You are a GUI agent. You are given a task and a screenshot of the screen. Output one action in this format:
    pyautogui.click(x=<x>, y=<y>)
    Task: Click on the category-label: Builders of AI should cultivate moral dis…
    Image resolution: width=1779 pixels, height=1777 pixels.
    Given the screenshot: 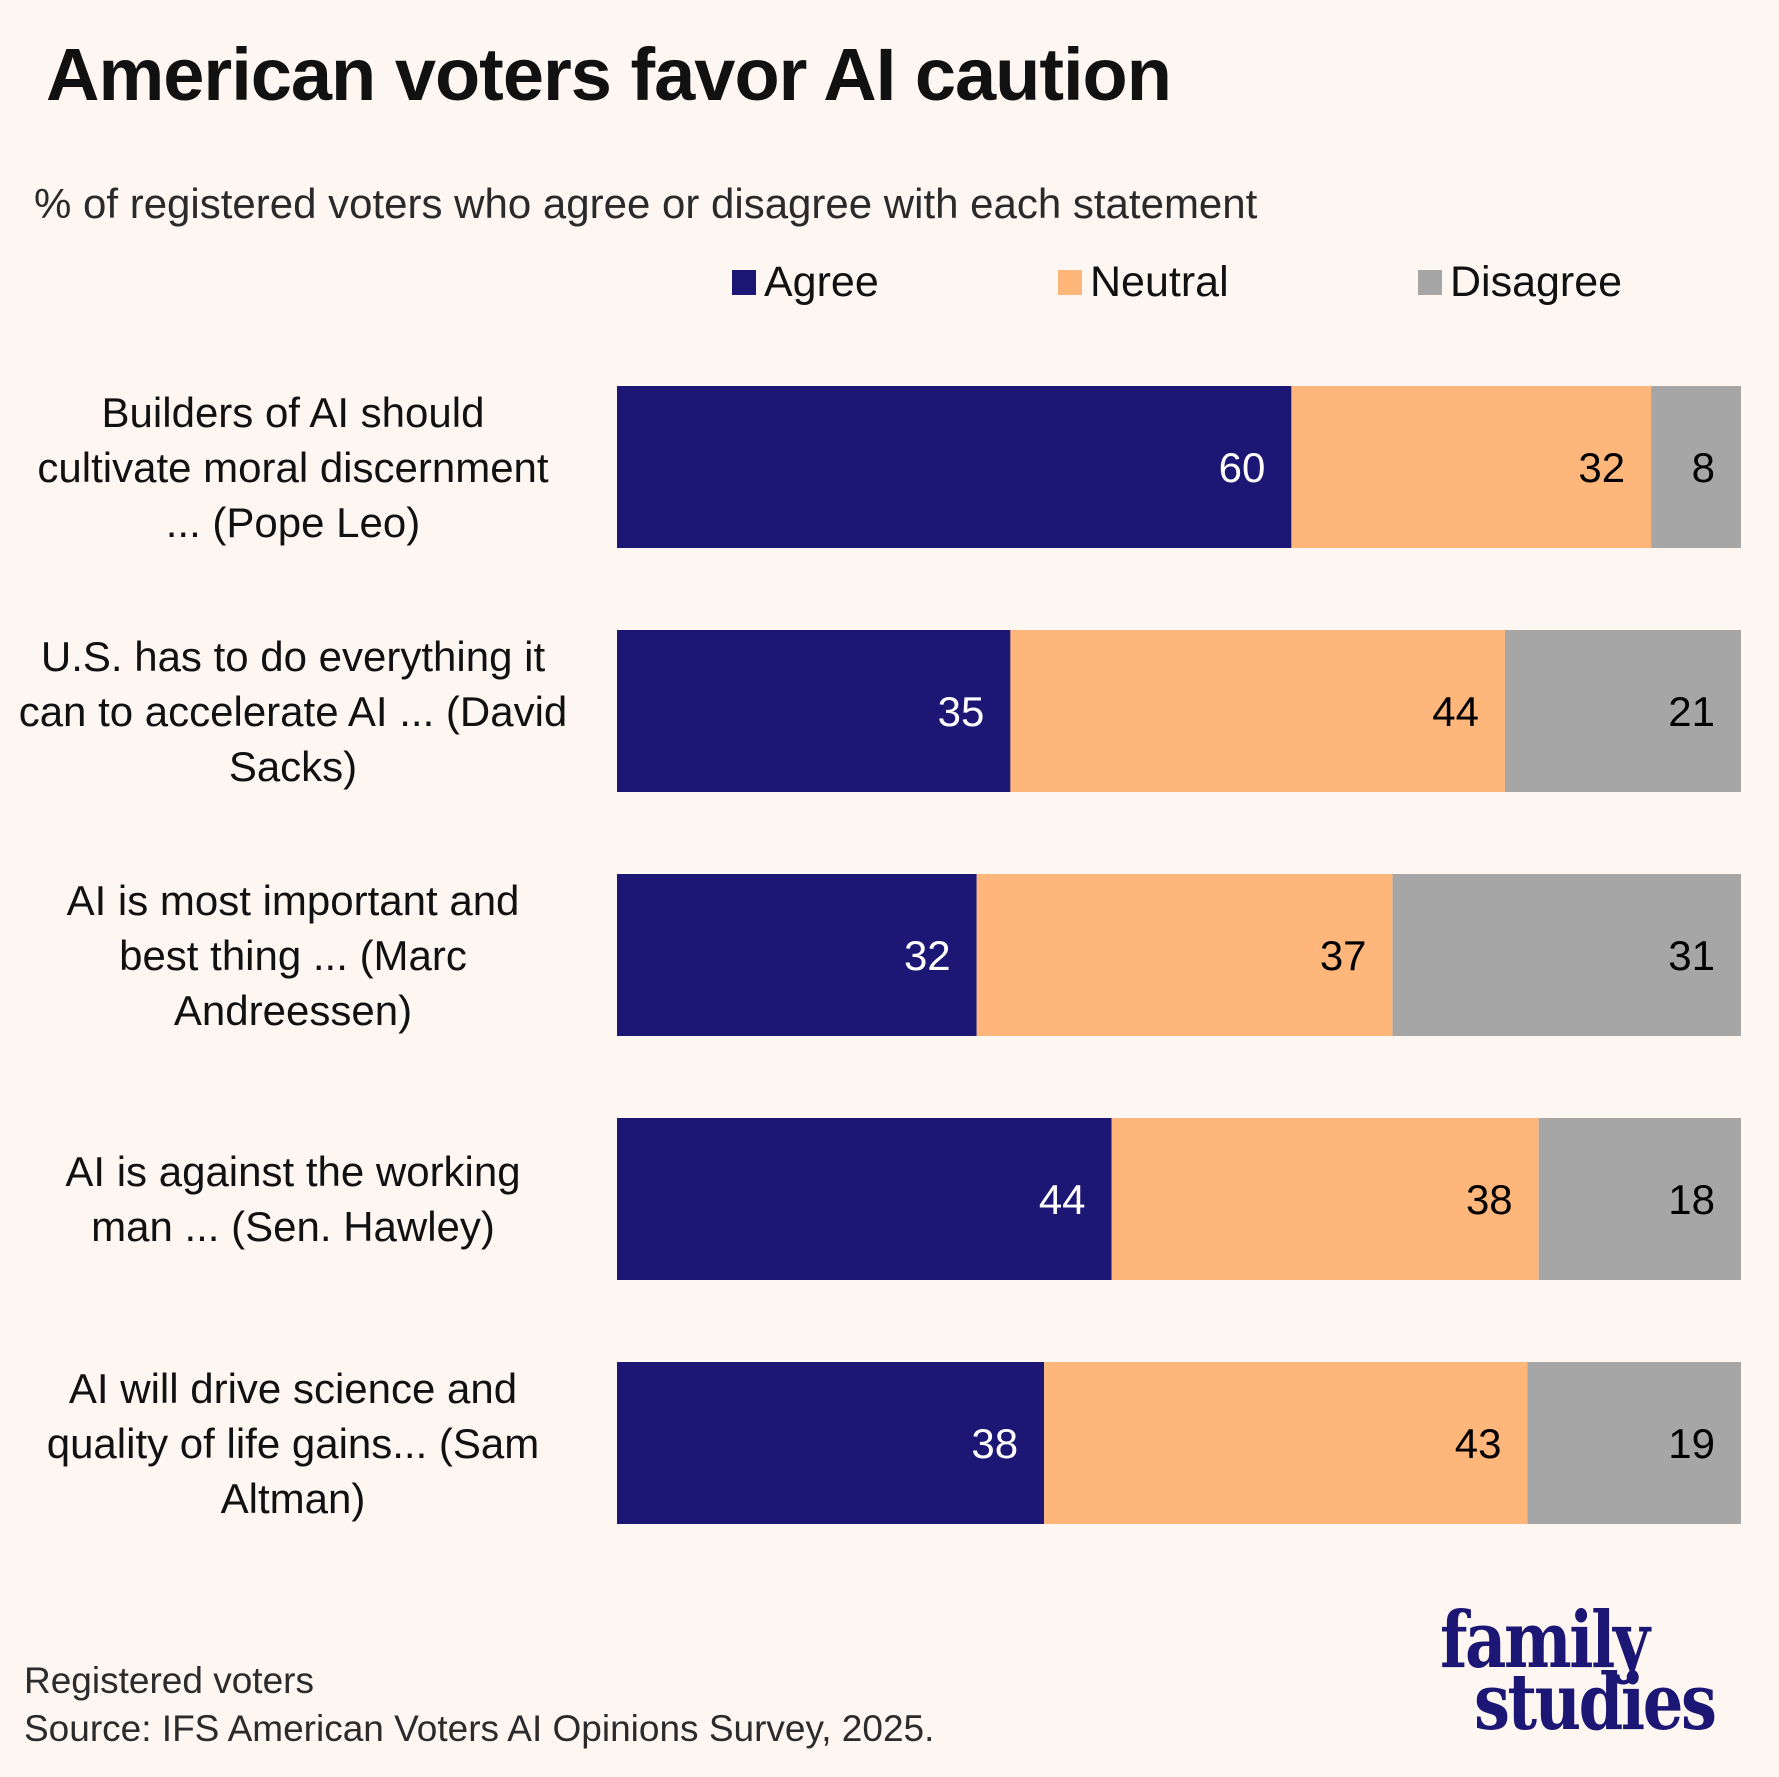 What is the action you would take?
    pyautogui.click(x=293, y=467)
    